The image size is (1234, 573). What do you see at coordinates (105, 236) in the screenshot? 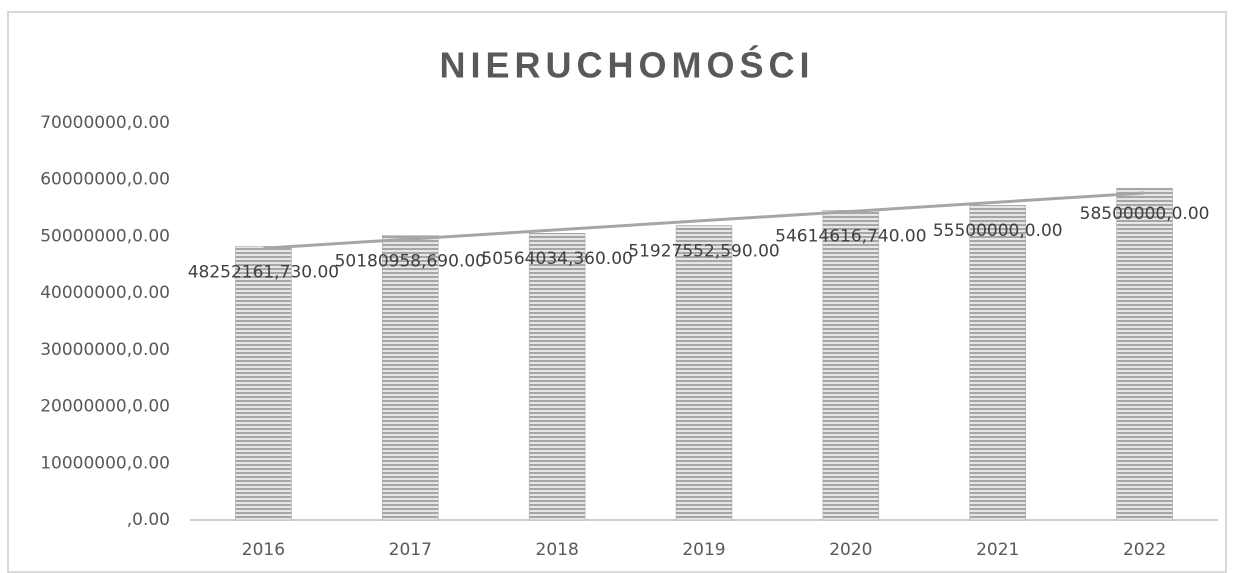
I see `y-tick-label: 50000000,0.00` at bounding box center [105, 236].